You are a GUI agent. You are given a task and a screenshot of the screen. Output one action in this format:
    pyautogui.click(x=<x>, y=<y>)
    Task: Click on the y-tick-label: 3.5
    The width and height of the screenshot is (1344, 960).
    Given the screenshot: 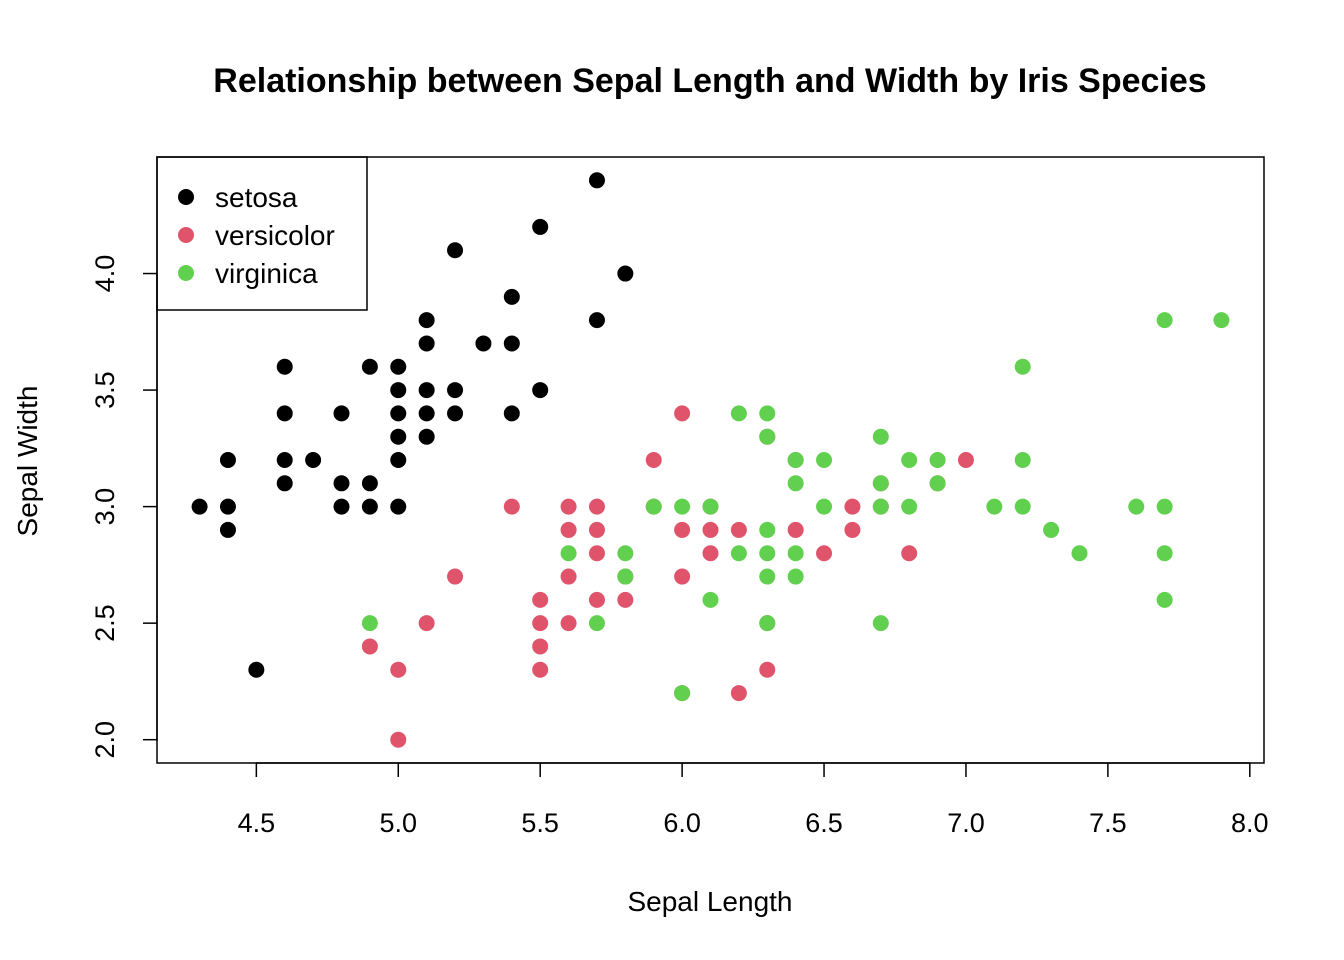 What is the action you would take?
    pyautogui.click(x=105, y=390)
    